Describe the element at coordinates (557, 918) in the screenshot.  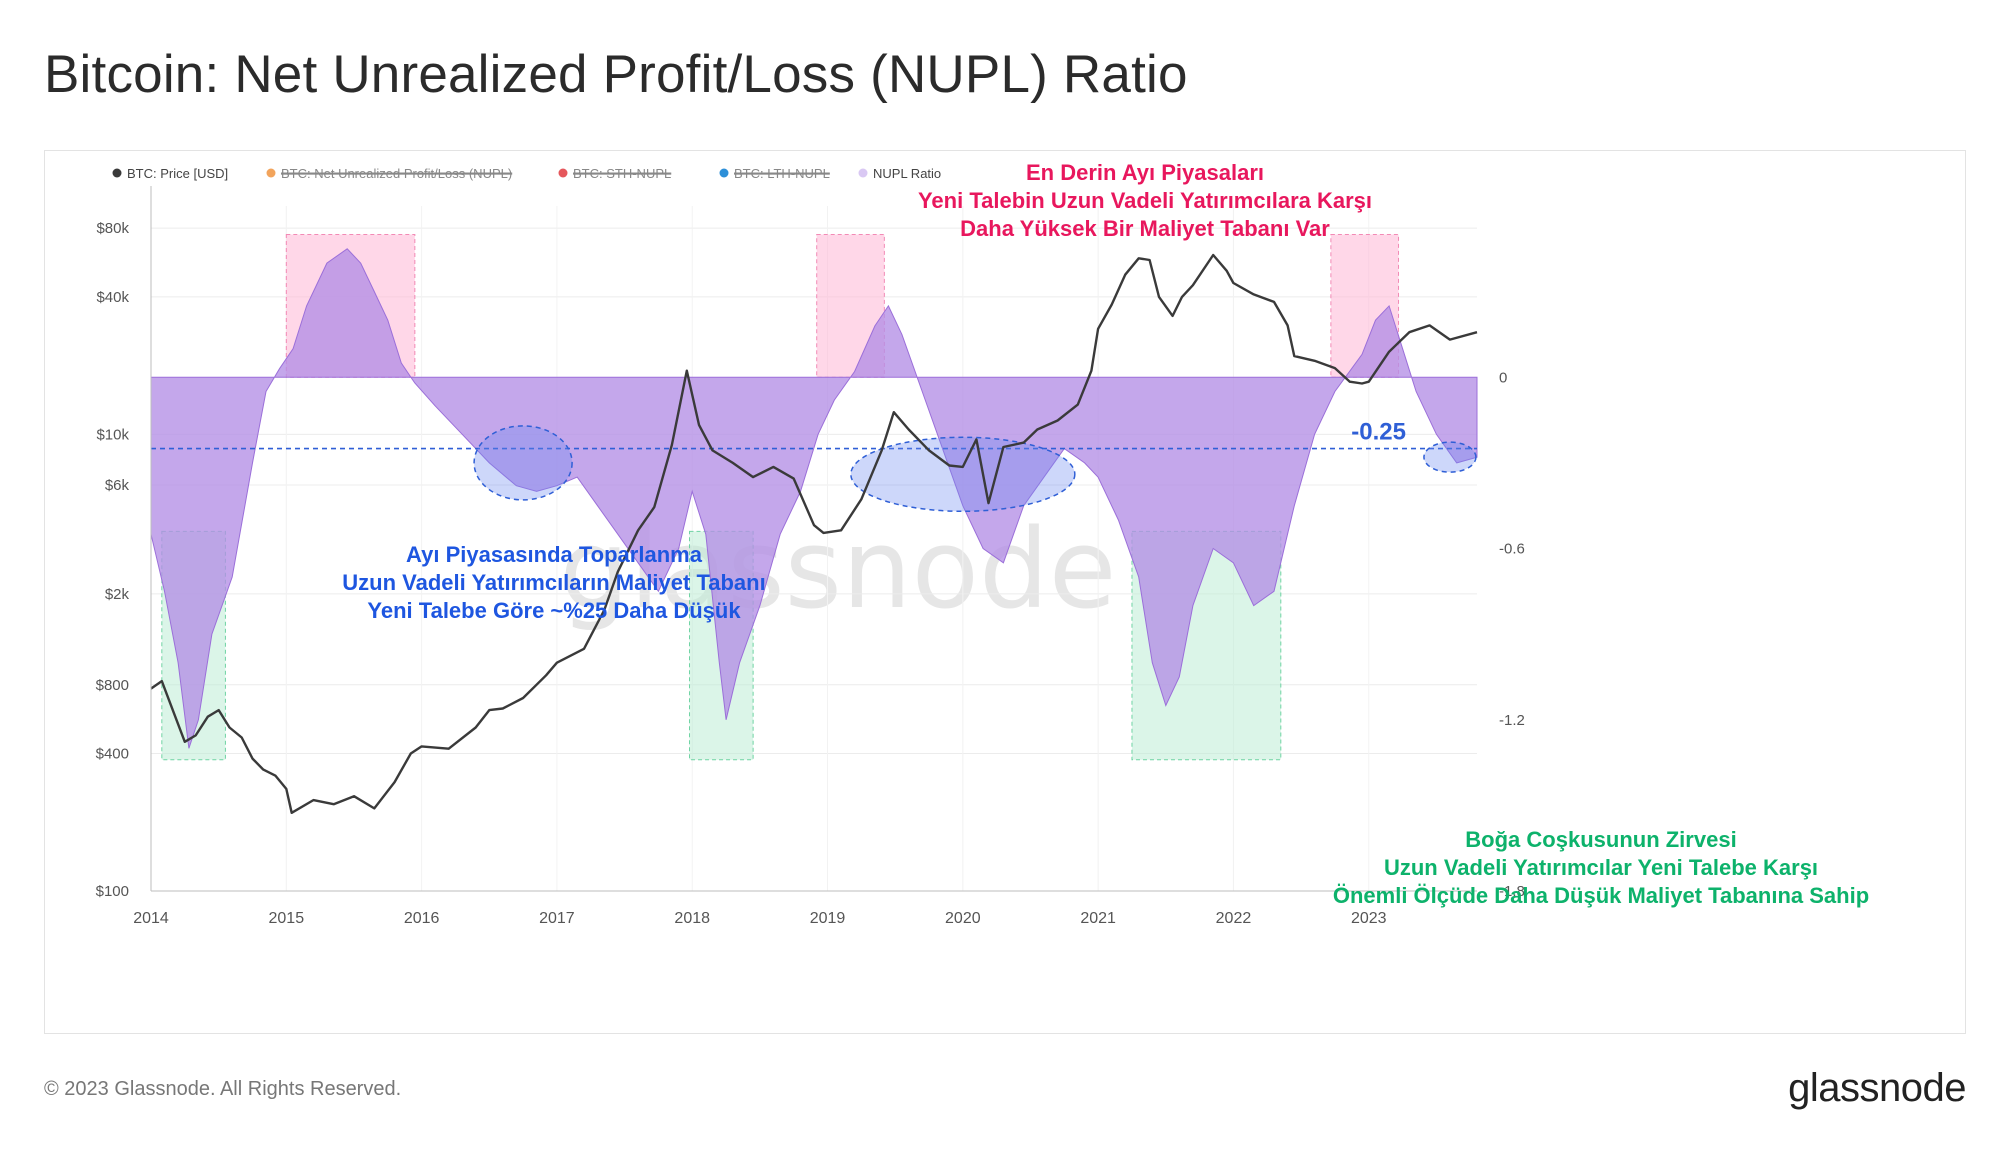
I see `x-tick-label: 2017` at that location.